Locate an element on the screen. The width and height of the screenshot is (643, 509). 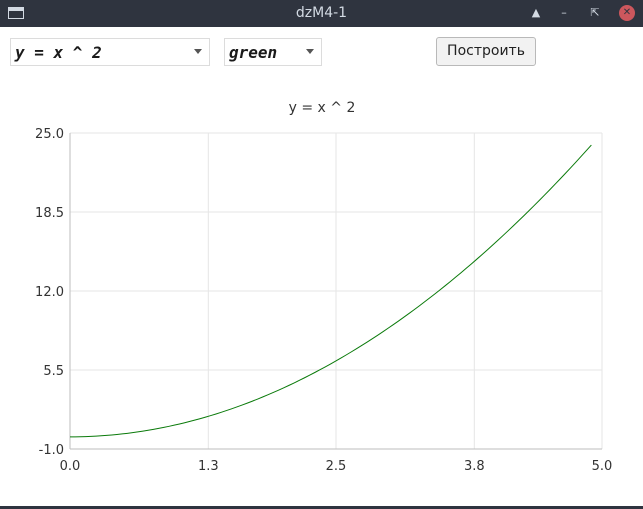
color-select: green is located at coordinates (273, 52).